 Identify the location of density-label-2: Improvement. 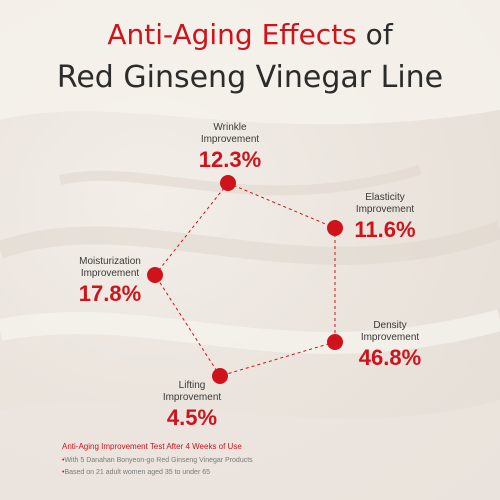
(390, 337).